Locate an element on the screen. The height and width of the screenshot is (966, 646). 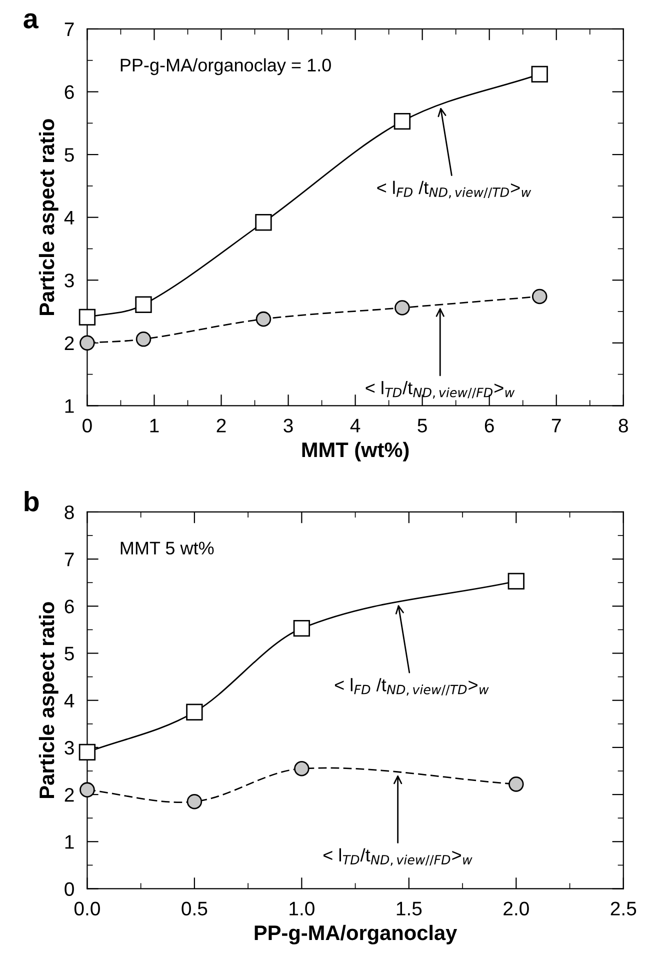
x-tick-label: 3 is located at coordinates (288, 425).